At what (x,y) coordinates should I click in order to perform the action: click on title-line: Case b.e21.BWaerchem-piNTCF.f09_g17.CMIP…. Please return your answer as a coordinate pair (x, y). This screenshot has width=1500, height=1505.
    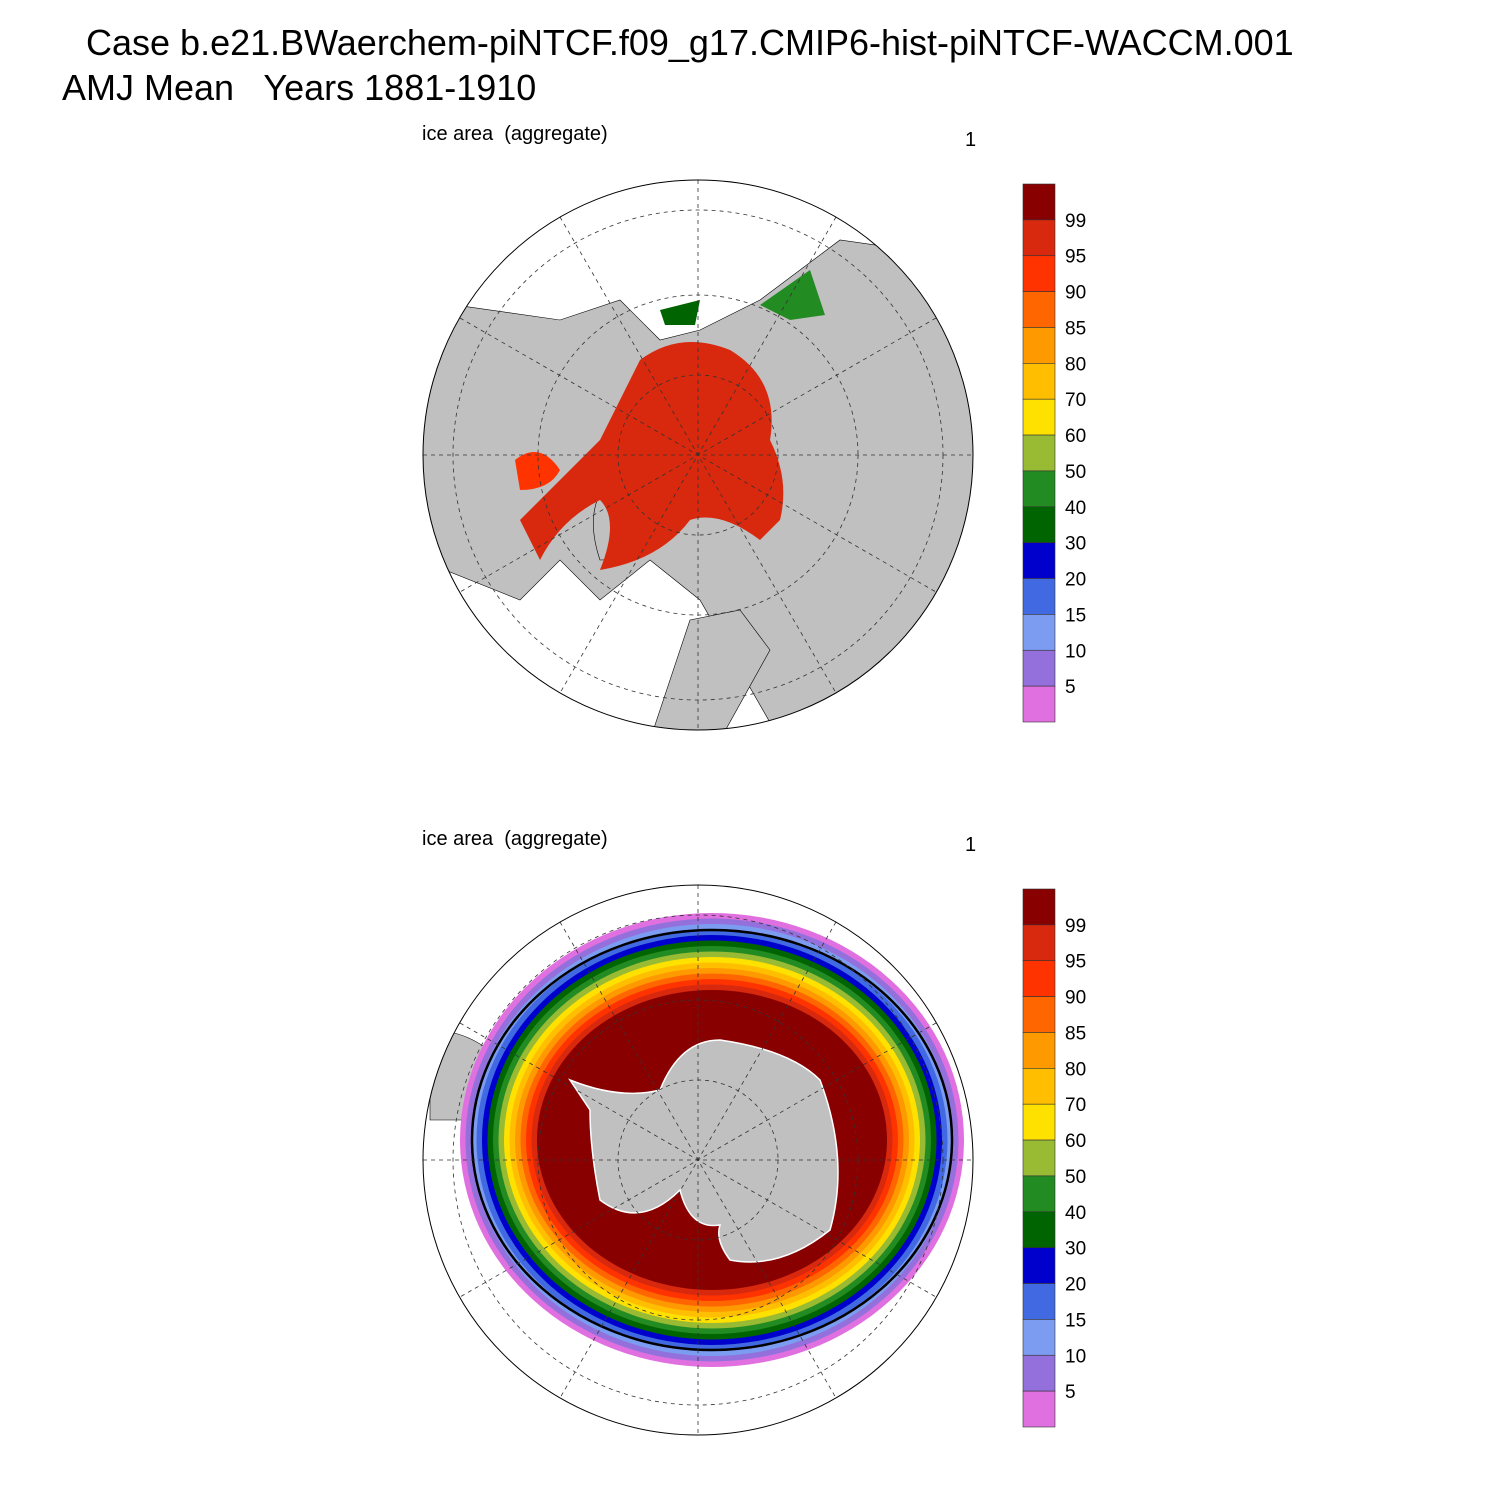
    Looking at the image, I should click on (690, 42).